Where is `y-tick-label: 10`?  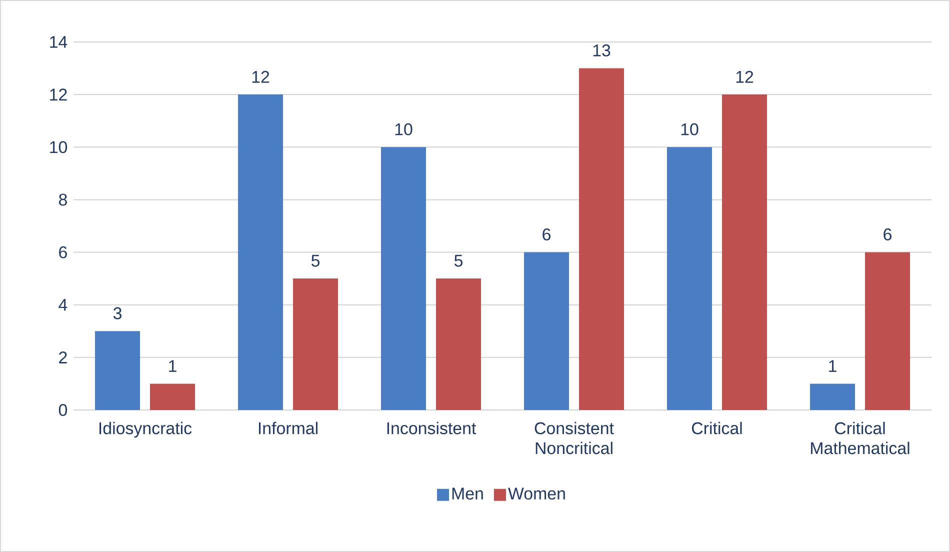 y-tick-label: 10 is located at coordinates (59, 147).